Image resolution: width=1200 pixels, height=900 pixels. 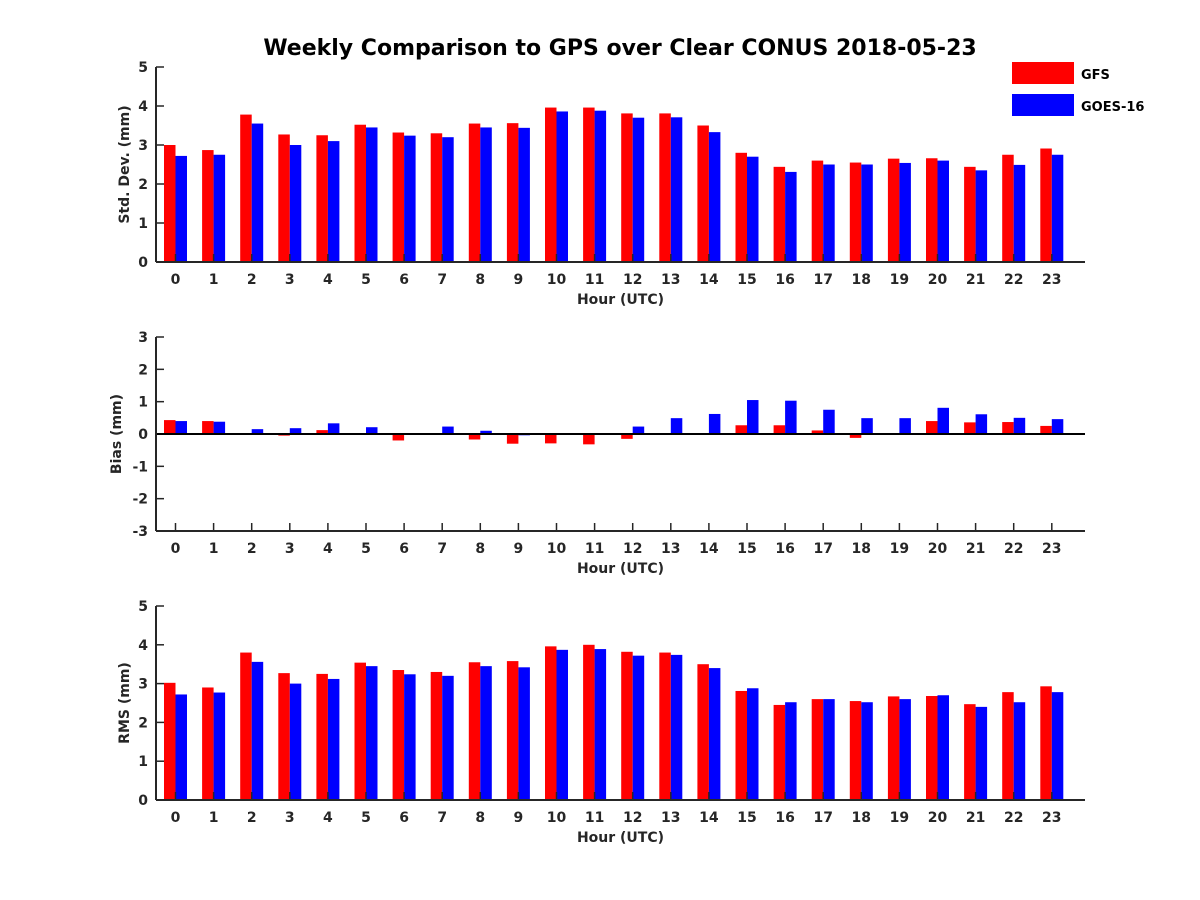 I want to click on rms-xtick-label: 22, so click(x=1013, y=818).